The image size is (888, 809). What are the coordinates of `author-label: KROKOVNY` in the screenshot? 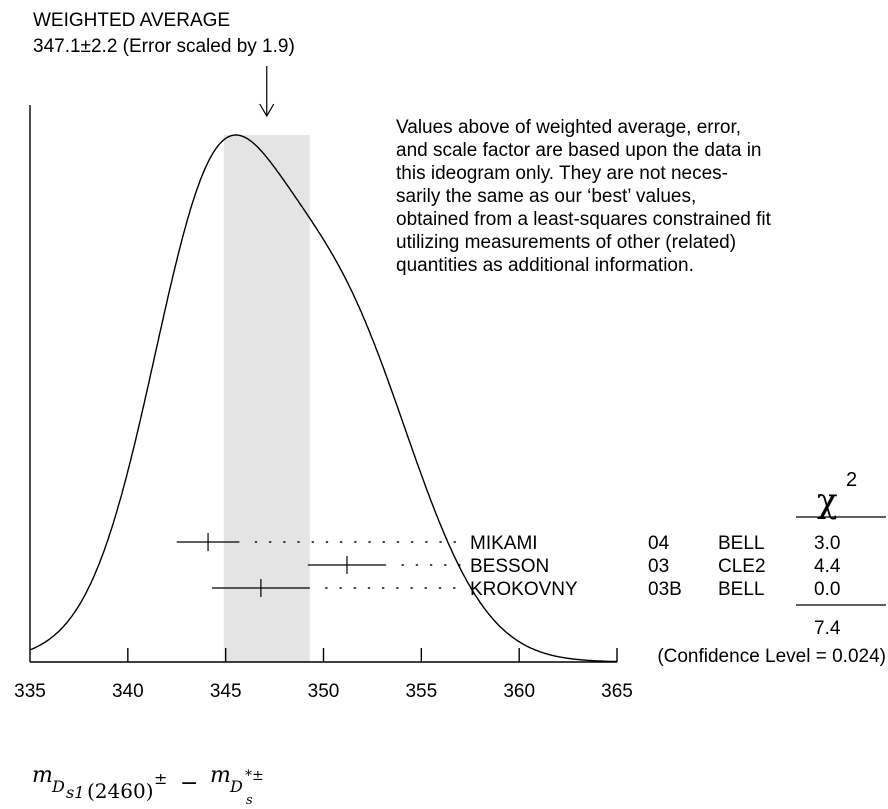 It's located at (524, 589).